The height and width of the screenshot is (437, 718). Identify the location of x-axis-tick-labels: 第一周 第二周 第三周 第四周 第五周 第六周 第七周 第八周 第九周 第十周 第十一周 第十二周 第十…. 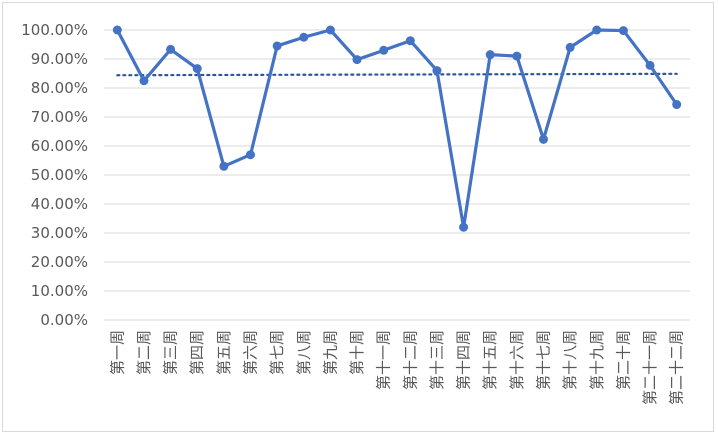
(396, 367).